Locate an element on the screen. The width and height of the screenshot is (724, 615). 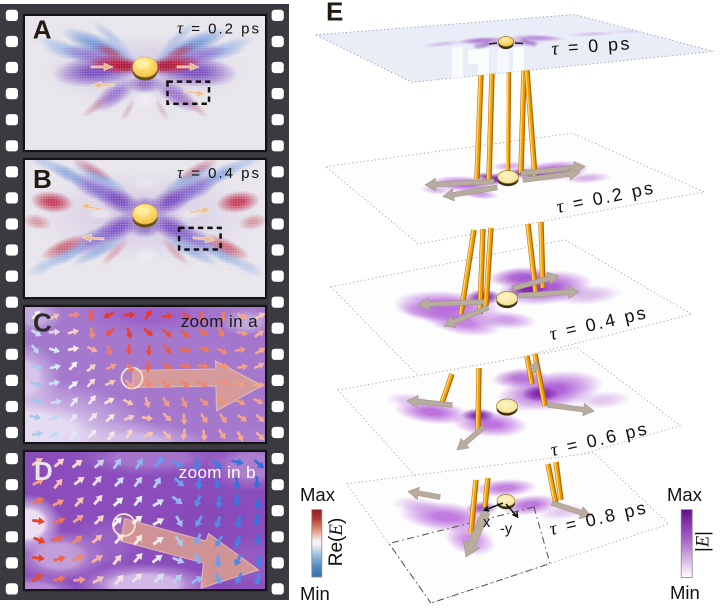
svg-text: C is located at coordinates (42, 323).